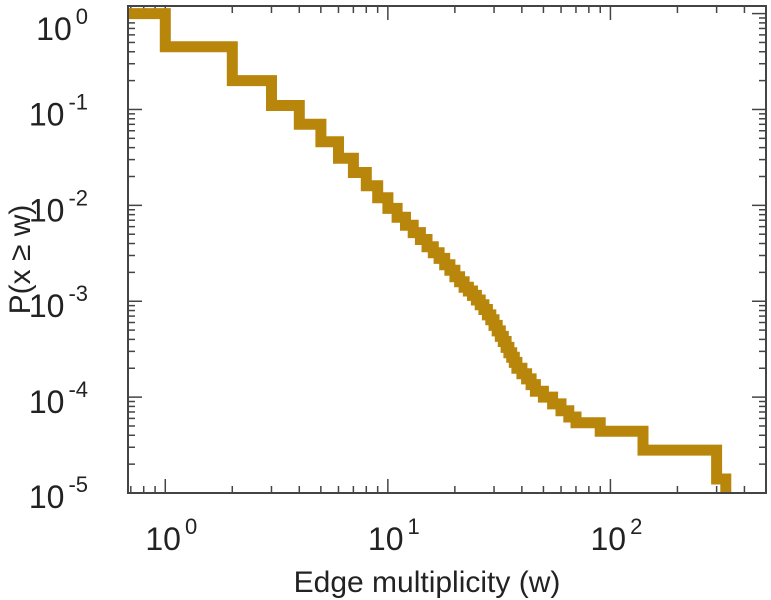 The width and height of the screenshot is (771, 600). I want to click on y-tick-label: 10 -1, so click(58, 110).